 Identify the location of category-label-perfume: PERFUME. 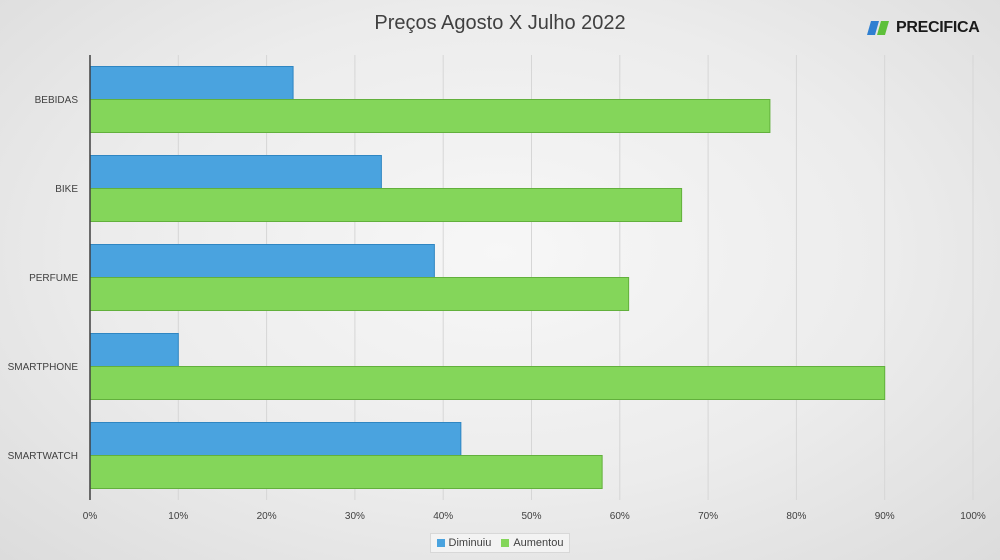
(53, 278).